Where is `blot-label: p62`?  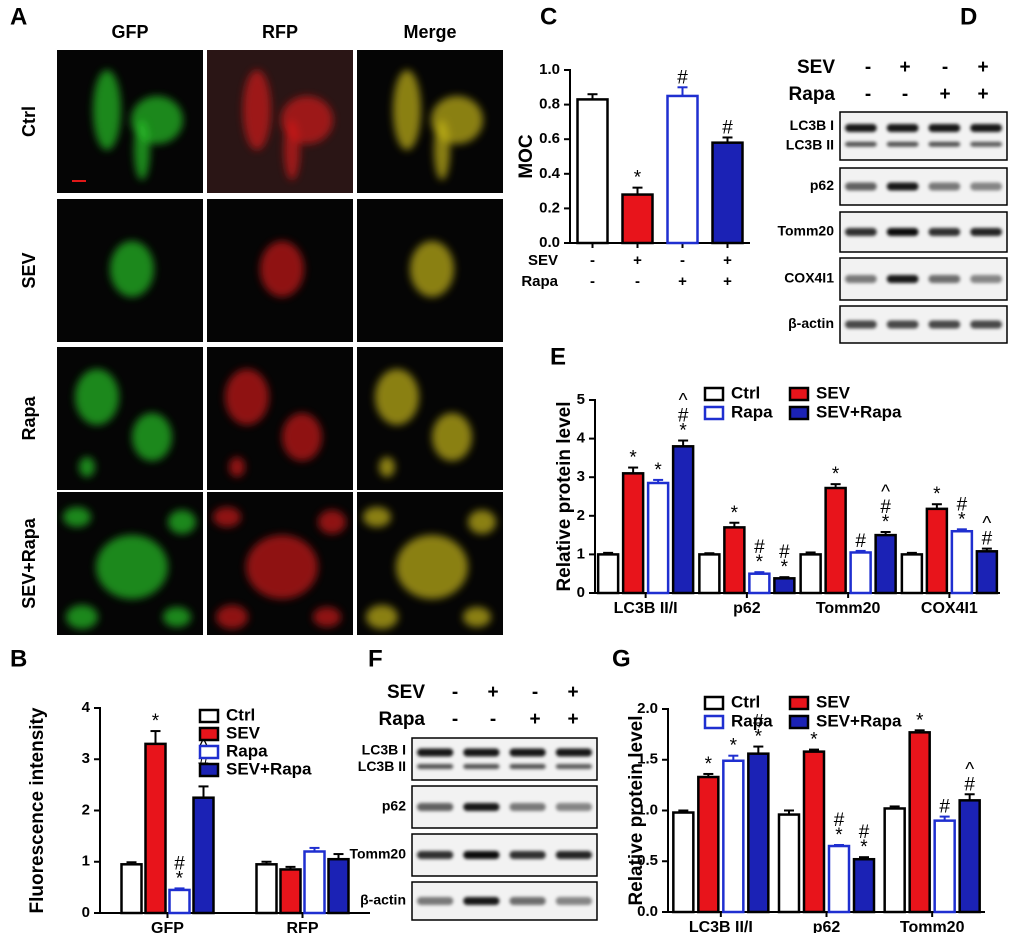
blot-label: p62 is located at coordinates (822, 185).